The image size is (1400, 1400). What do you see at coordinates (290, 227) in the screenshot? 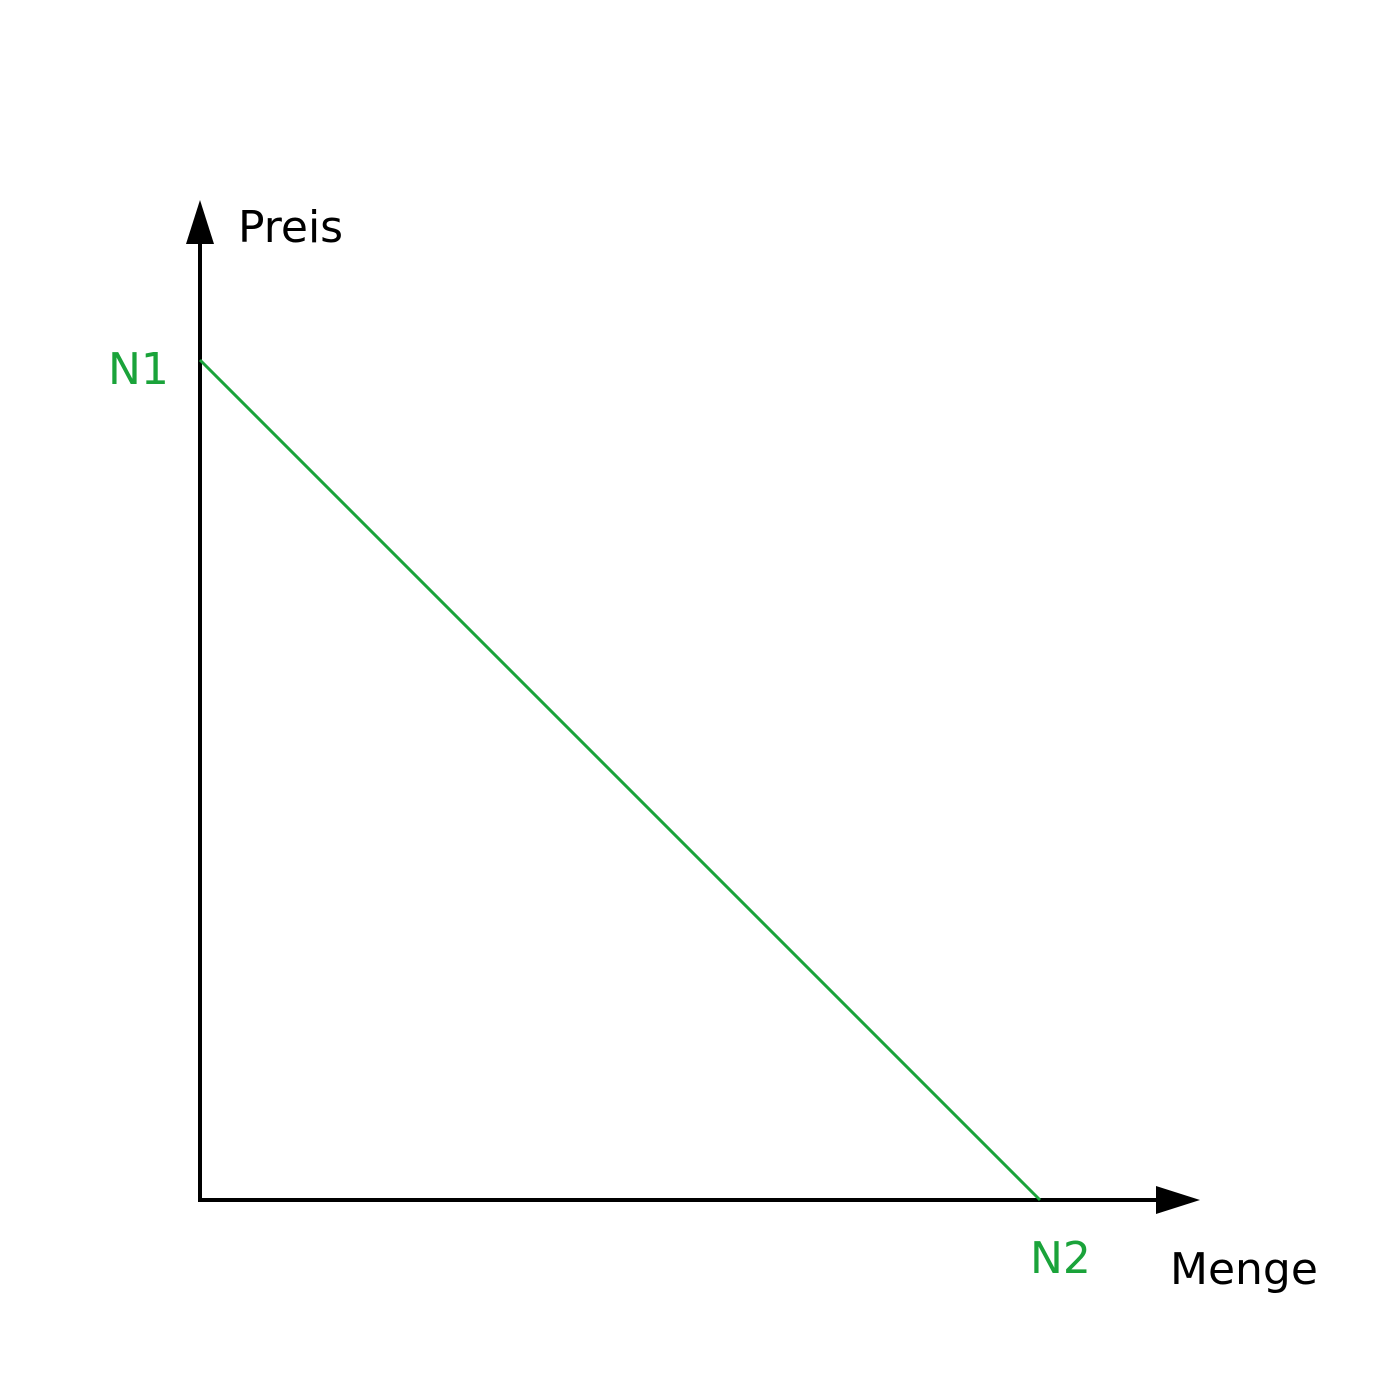
I see `y-axis-label: Preis` at bounding box center [290, 227].